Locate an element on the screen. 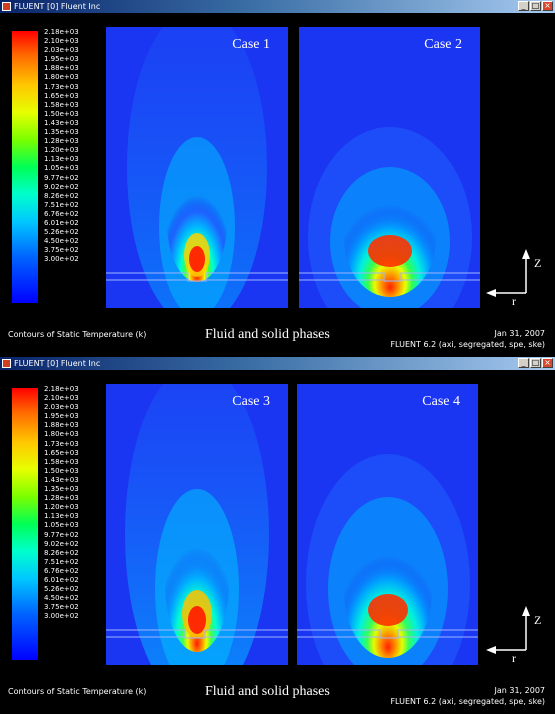 The image size is (555, 715). contour-panel-case-4: Case 4 is located at coordinates (387, 524).